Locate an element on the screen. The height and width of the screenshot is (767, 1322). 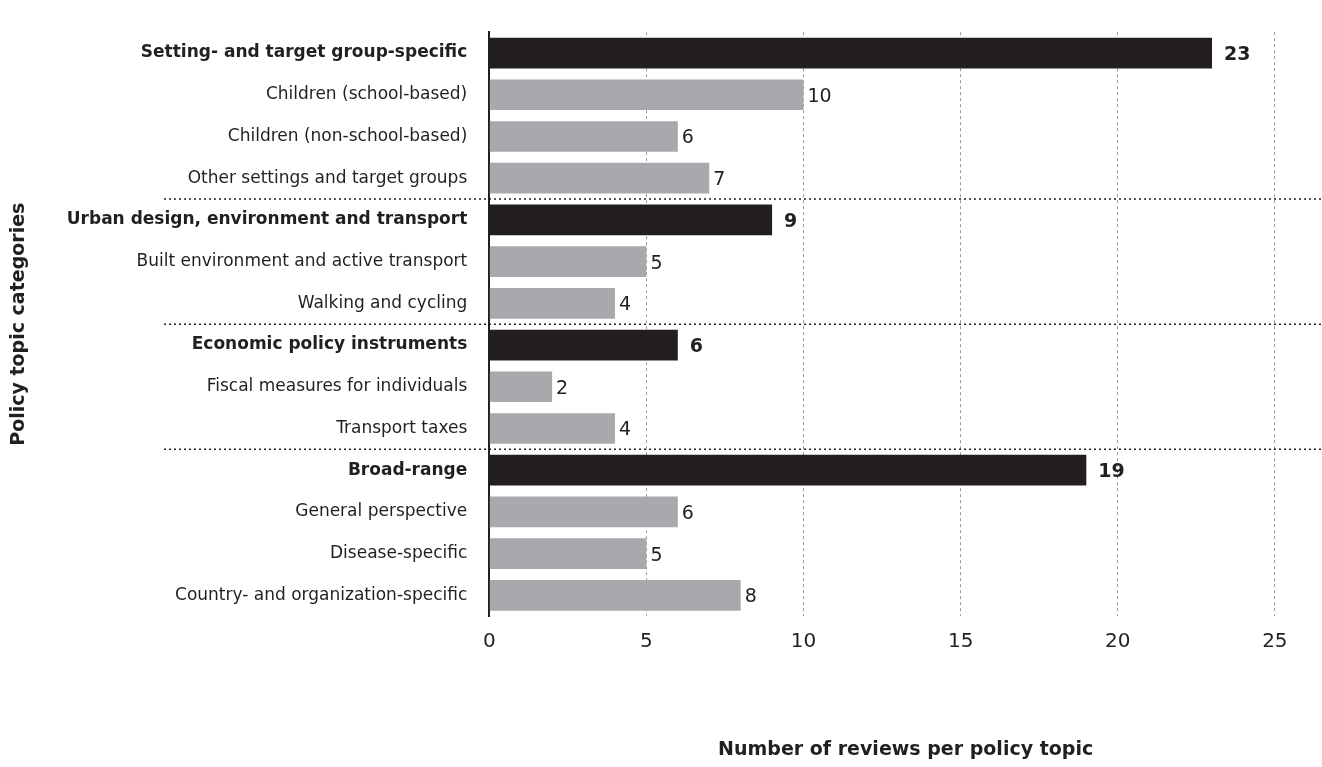
x-tick-label: 20 is located at coordinates (1118, 640).